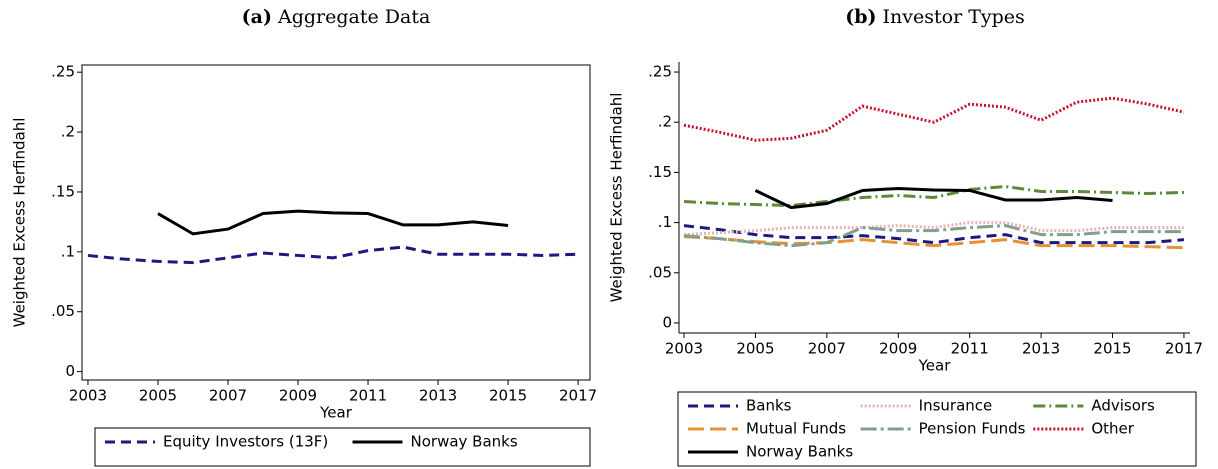  Describe the element at coordinates (245, 442) in the screenshot. I see `legend-label: Equity Investors (13F)` at that location.